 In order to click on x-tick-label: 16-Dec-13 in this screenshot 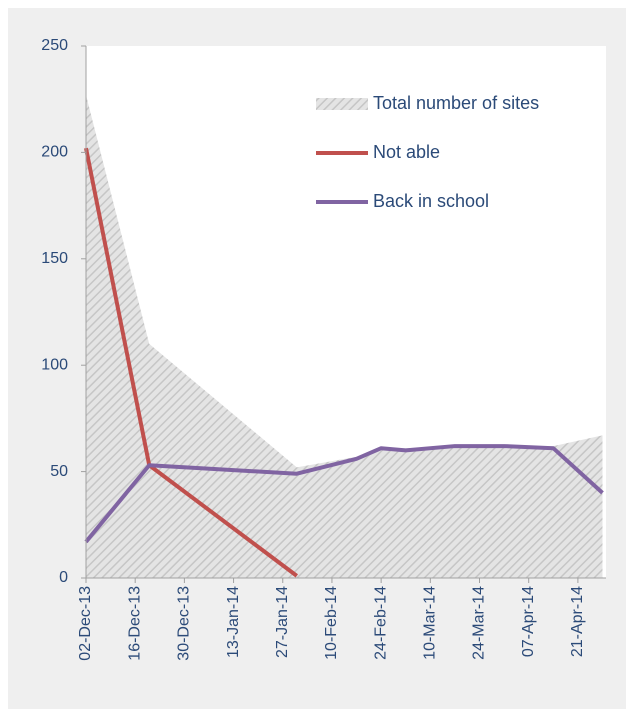, I will do `click(134, 623)`.